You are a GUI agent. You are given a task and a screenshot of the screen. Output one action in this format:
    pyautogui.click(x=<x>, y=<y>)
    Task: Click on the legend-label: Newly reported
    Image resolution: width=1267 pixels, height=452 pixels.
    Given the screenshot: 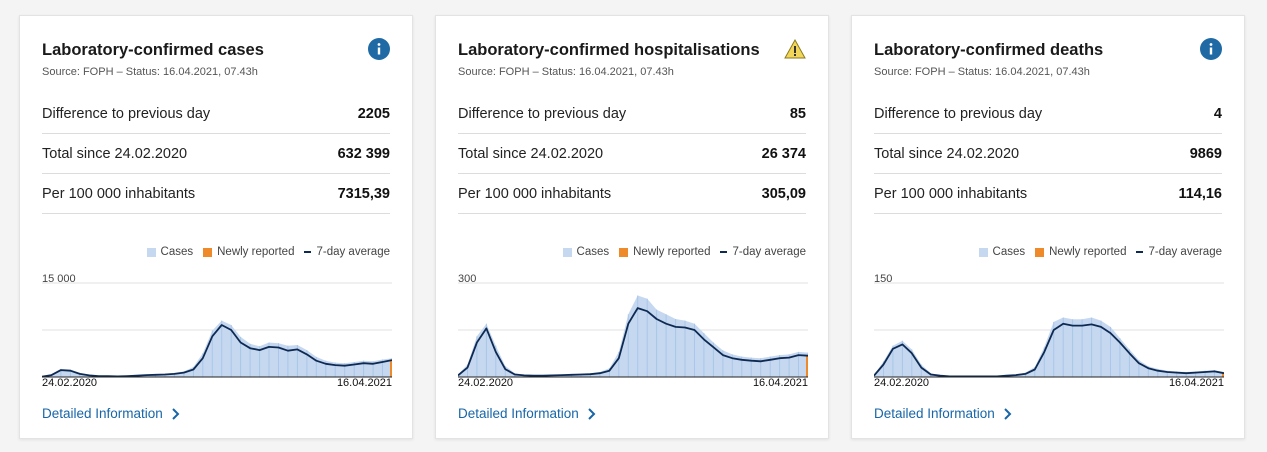 What is the action you would take?
    pyautogui.click(x=672, y=252)
    